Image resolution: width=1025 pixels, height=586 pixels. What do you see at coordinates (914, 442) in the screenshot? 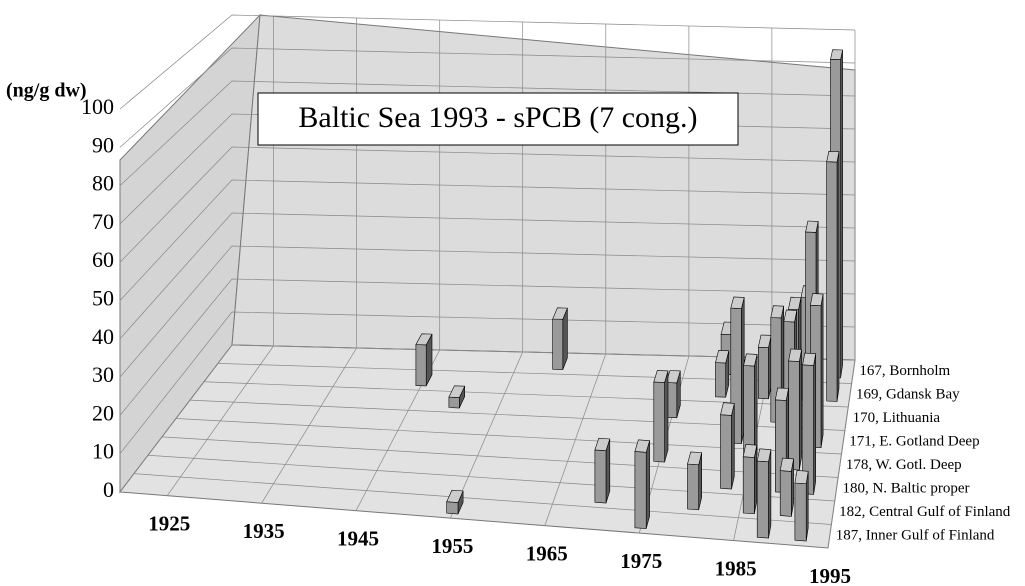
I see `legend-label: 171, E. Gotland Deep` at bounding box center [914, 442].